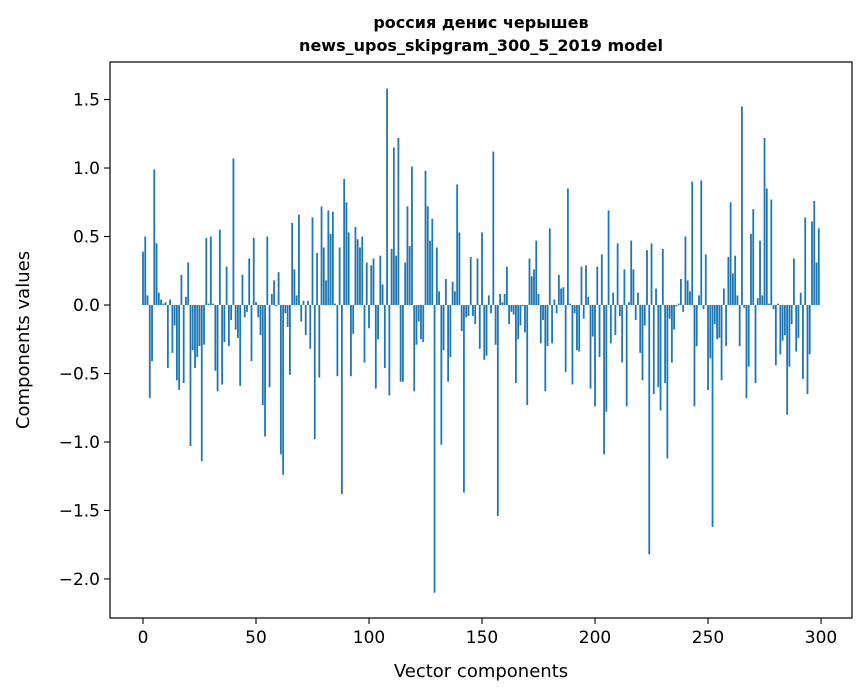 This screenshot has width=867, height=696. Describe the element at coordinates (84, 340) in the screenshot. I see `y-axis: −2.0 −1.5 −1.0 −0.5 0.0 0.5 1.0 1.5` at that location.